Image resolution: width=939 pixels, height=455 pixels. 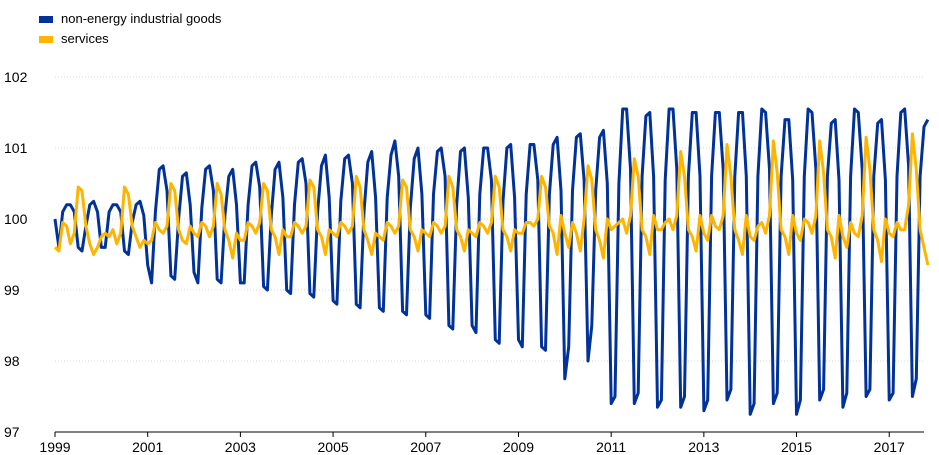 What do you see at coordinates (16, 219) in the screenshot?
I see `y-tick-label: 100` at bounding box center [16, 219].